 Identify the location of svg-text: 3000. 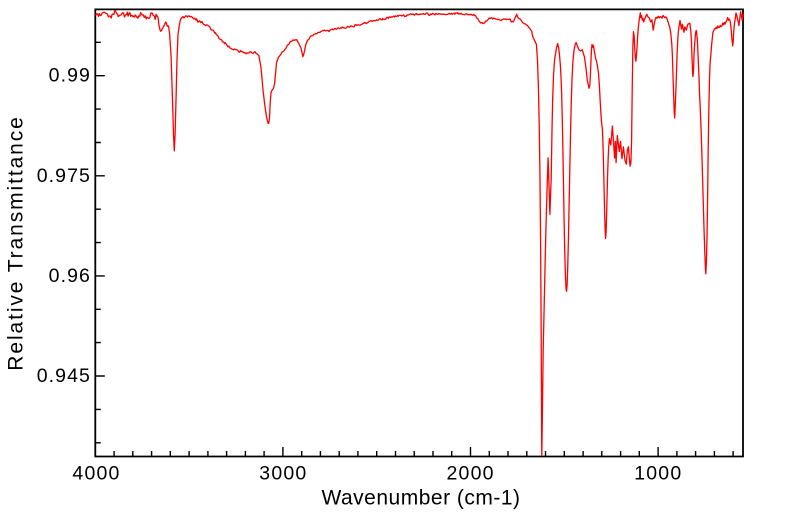
(283, 474).